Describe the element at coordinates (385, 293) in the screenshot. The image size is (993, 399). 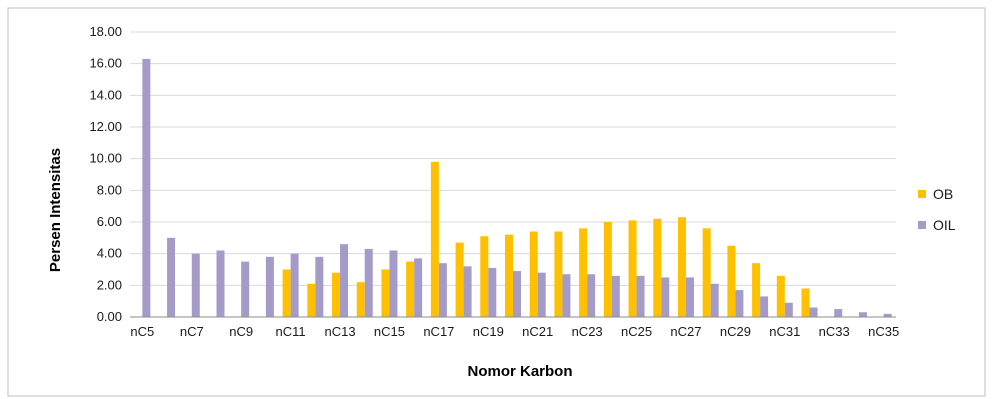
I see `bar-ob-nc15` at that location.